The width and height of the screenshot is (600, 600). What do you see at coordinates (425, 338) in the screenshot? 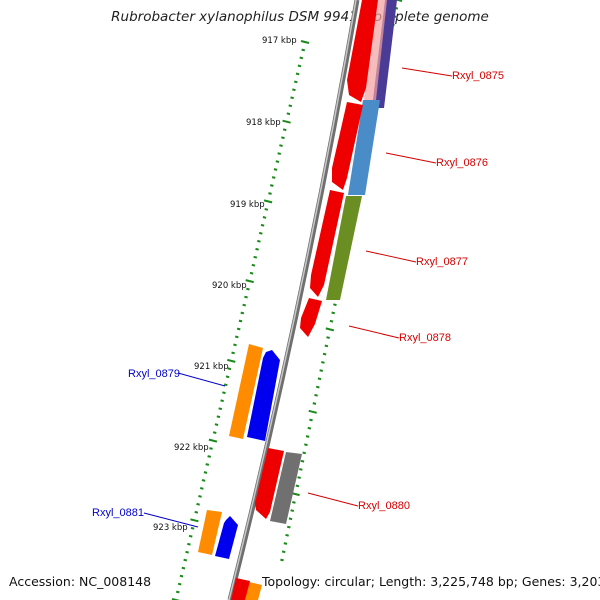
I see `gene-label-rxyl-0878: Rxyl_0878` at bounding box center [425, 338].